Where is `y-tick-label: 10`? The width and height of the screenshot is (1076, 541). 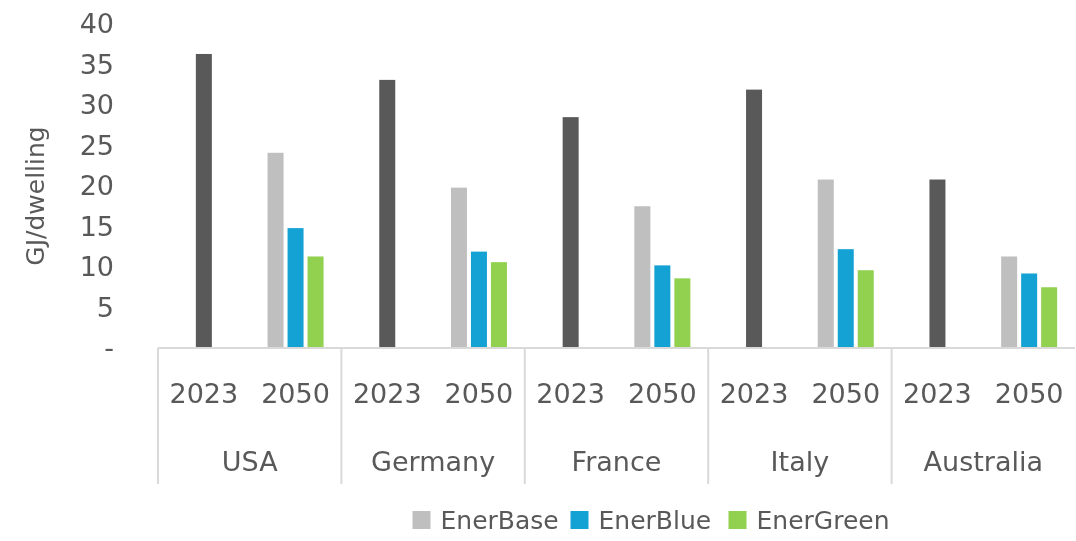 y-tick-label: 10 is located at coordinates (96, 267).